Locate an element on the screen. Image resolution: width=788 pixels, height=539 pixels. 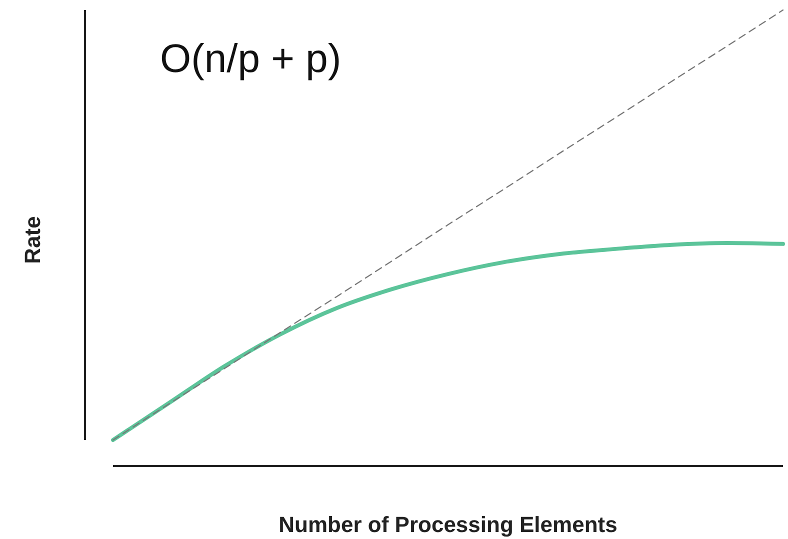
x-axis-title: Number of Processing Elements is located at coordinates (448, 524).